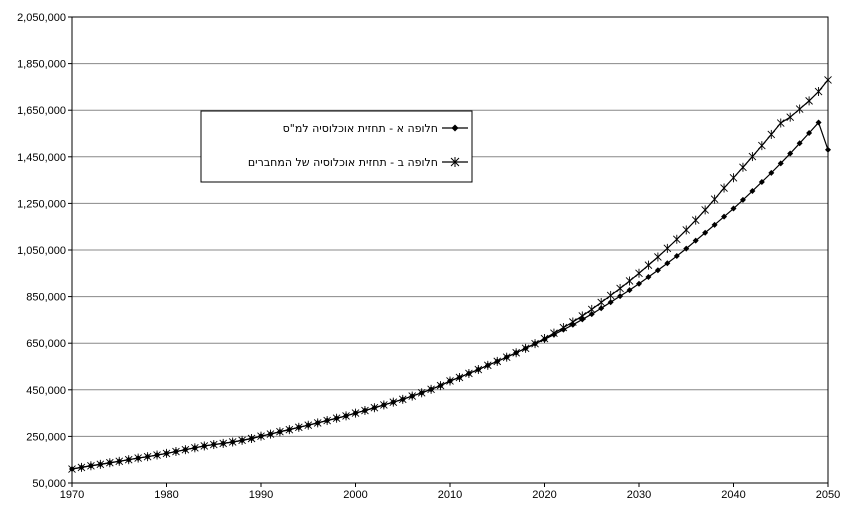 The image size is (842, 506). What do you see at coordinates (648, 265) in the screenshot?
I see `data-point-series-2-2031` at bounding box center [648, 265].